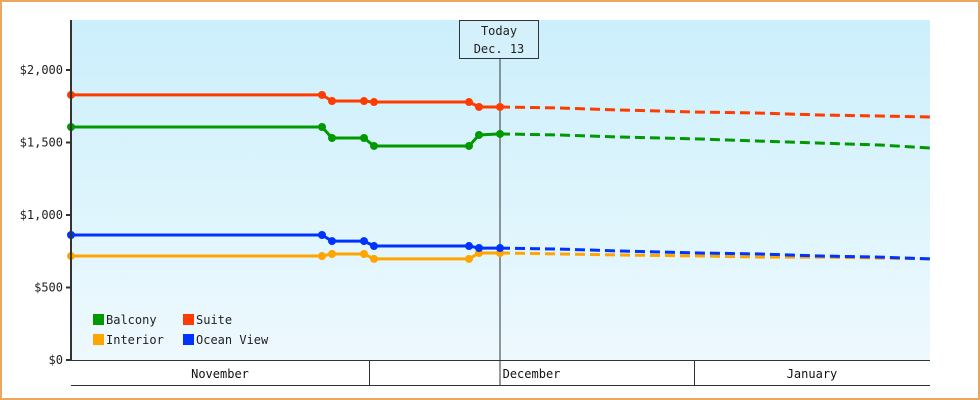 This screenshot has width=980, height=400. I want to click on y-tick-label: $1,000, so click(41, 215).